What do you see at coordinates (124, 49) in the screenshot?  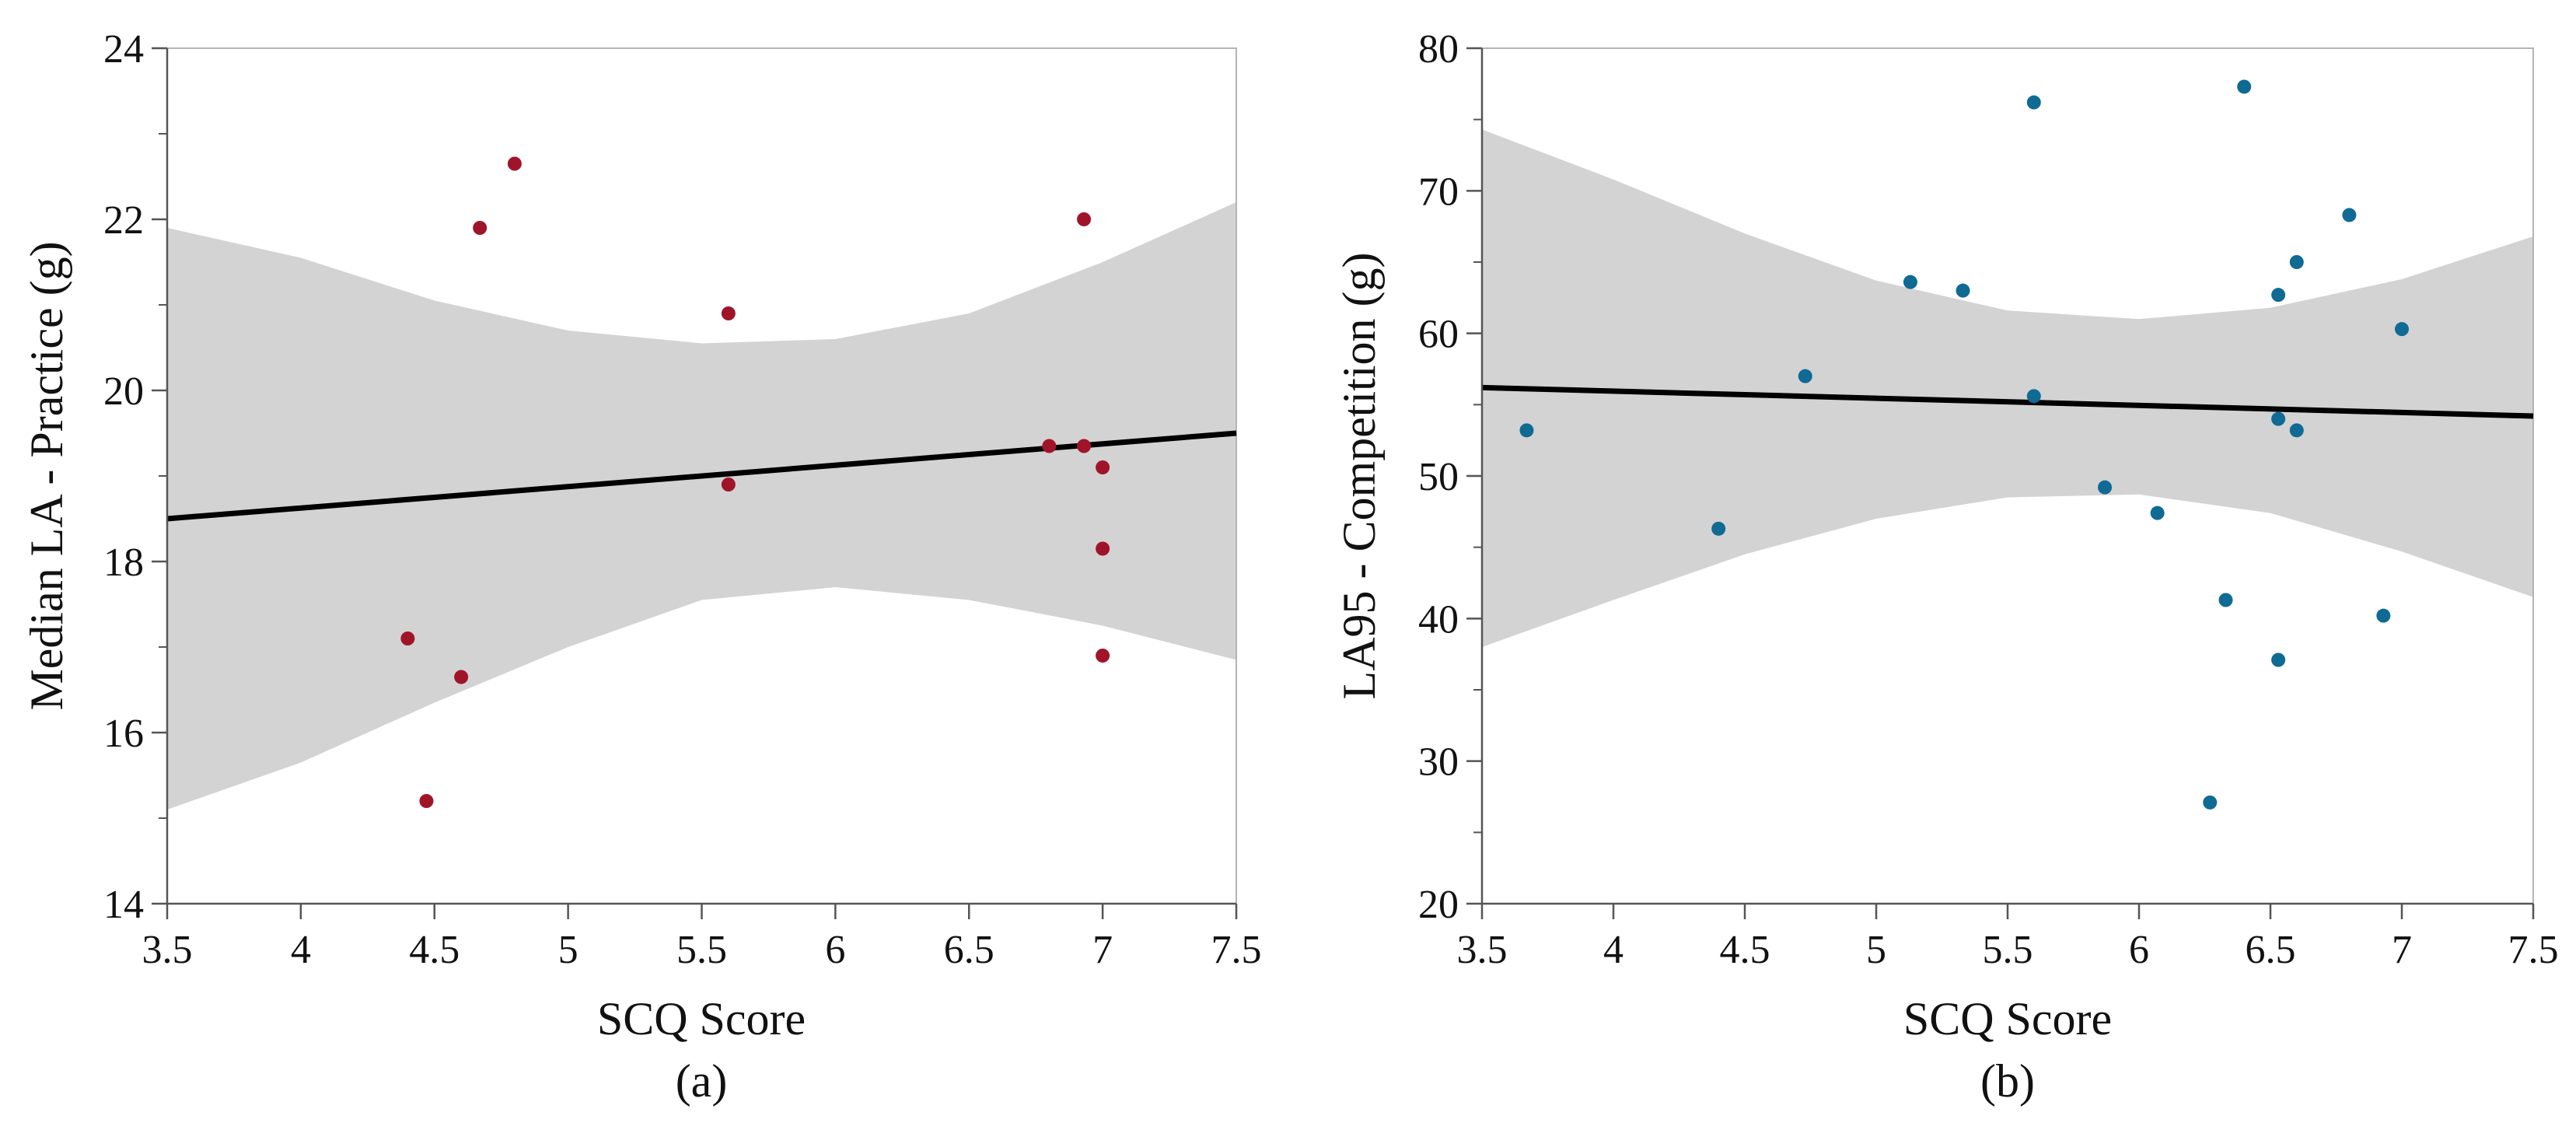 I see `y-tick-label: 24` at bounding box center [124, 49].